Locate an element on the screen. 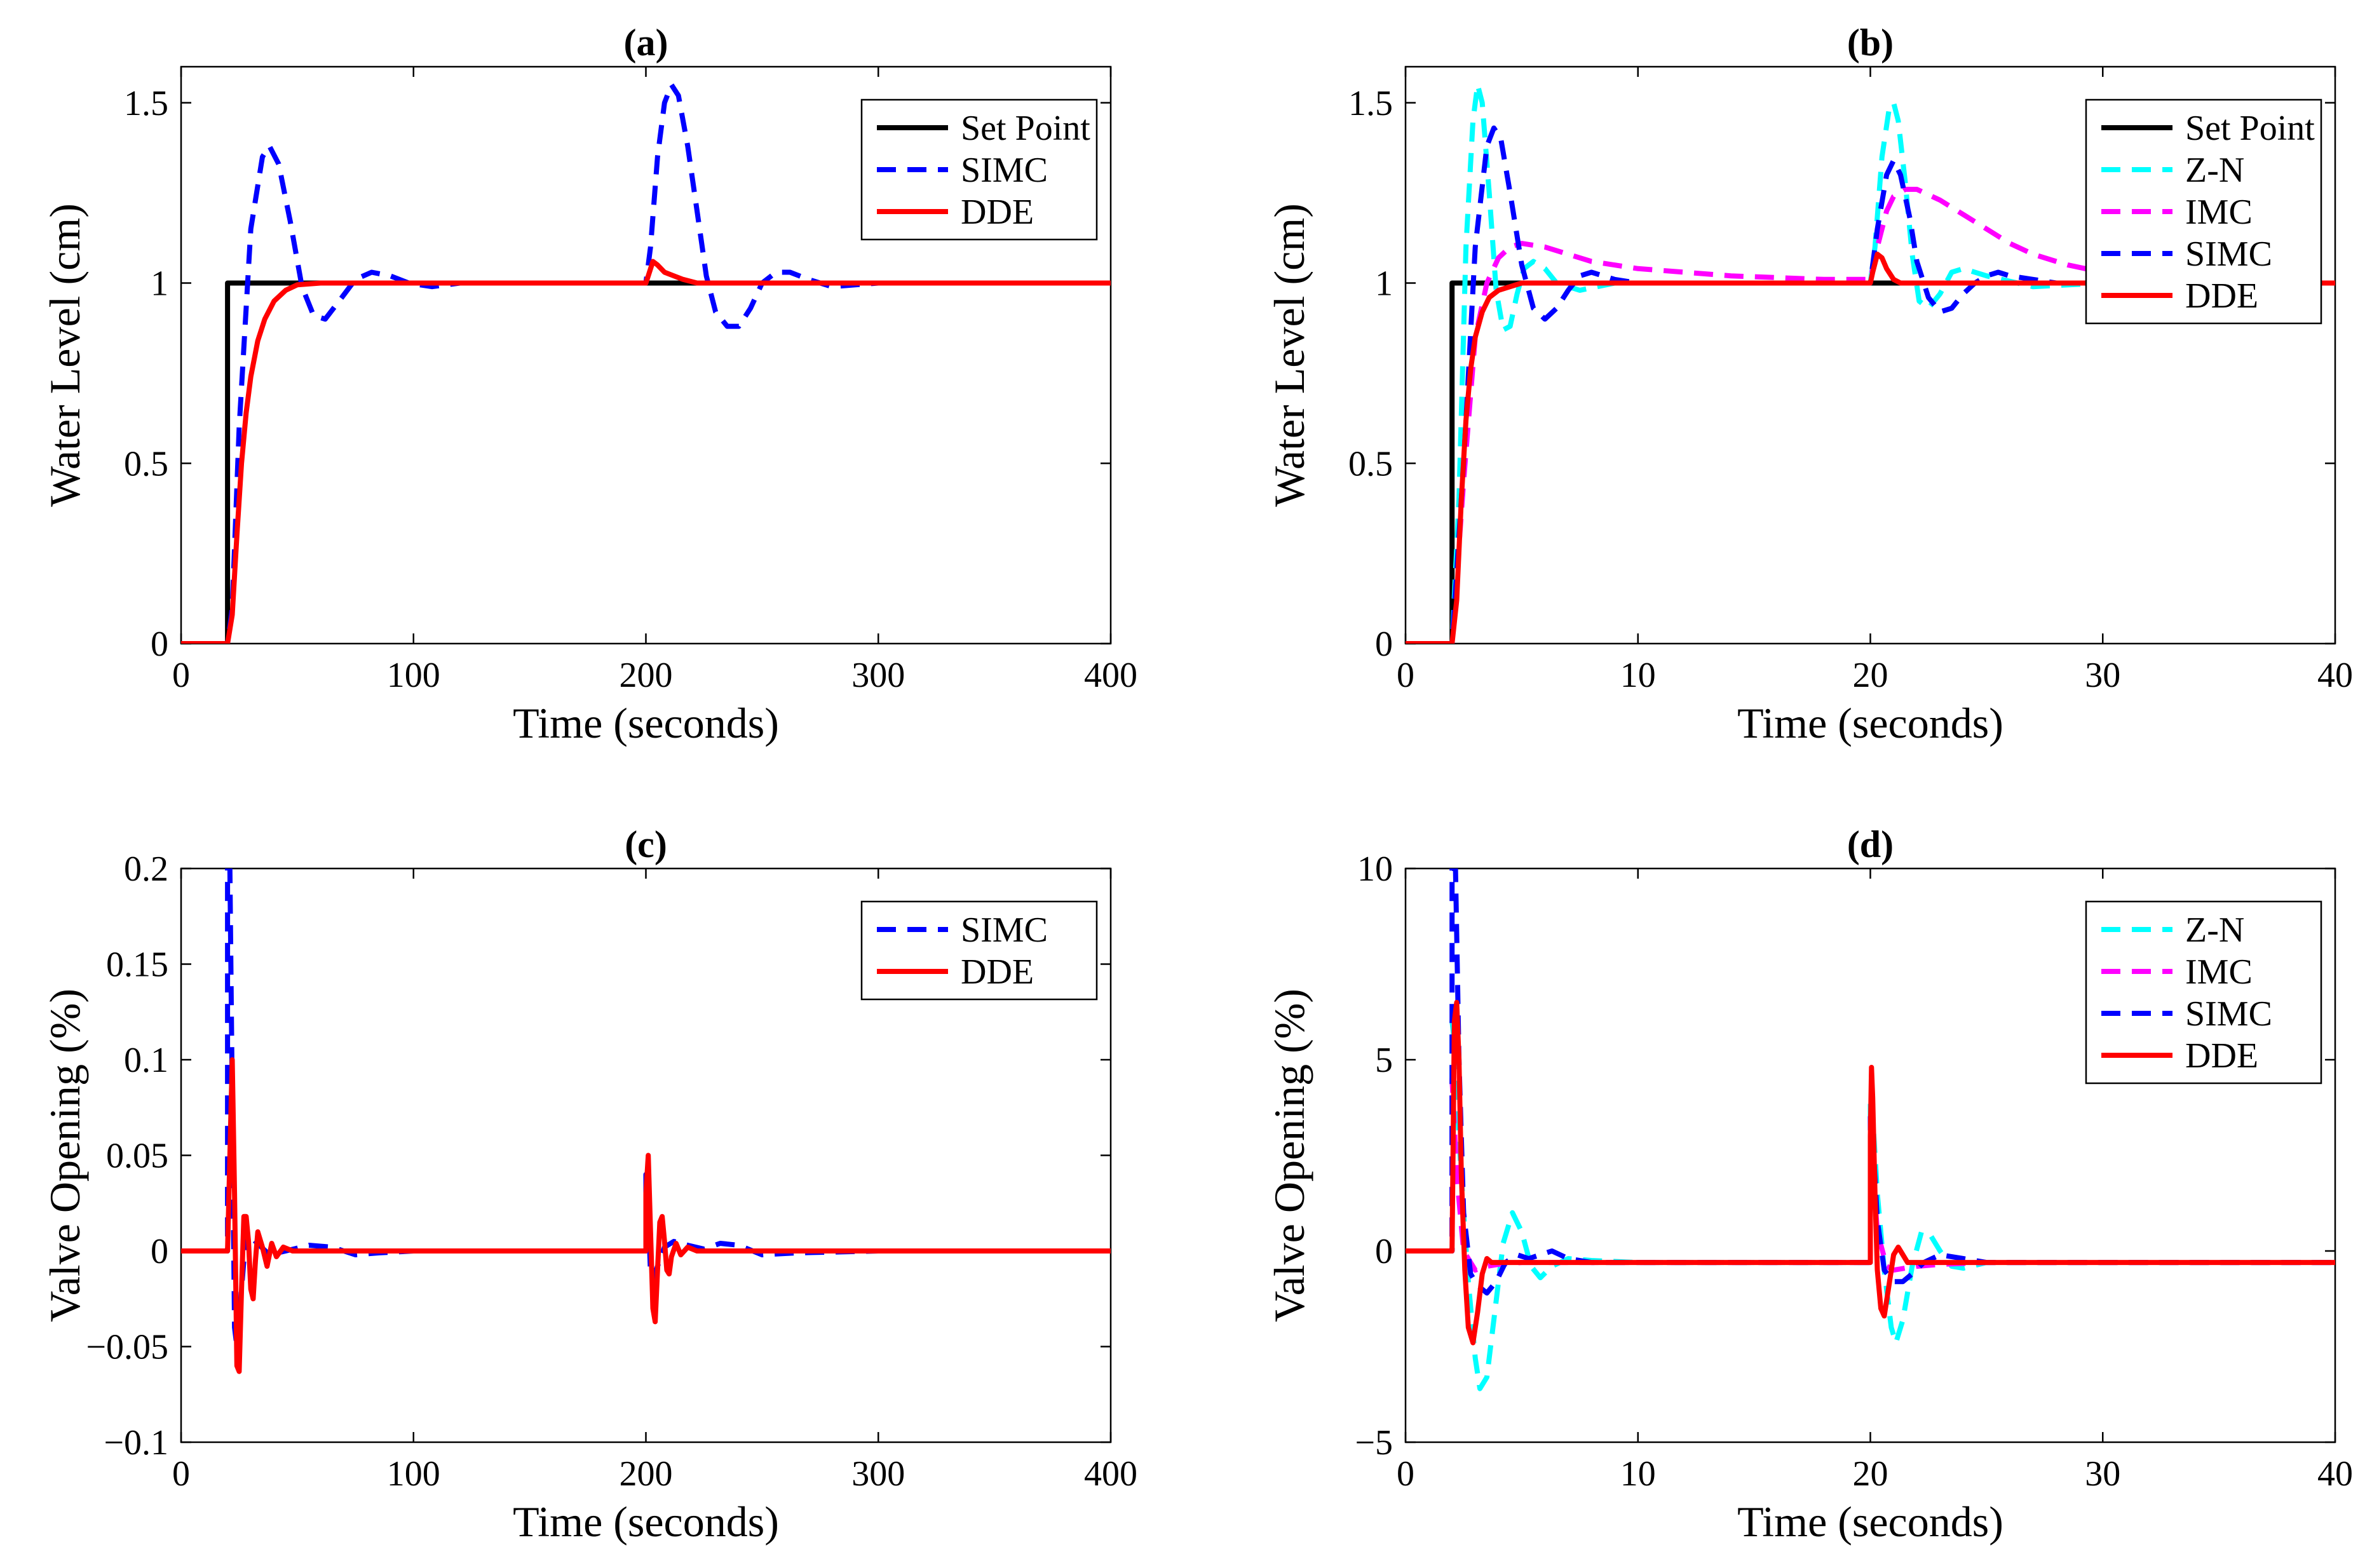  y-tick-label: 5 is located at coordinates (1384, 1060).